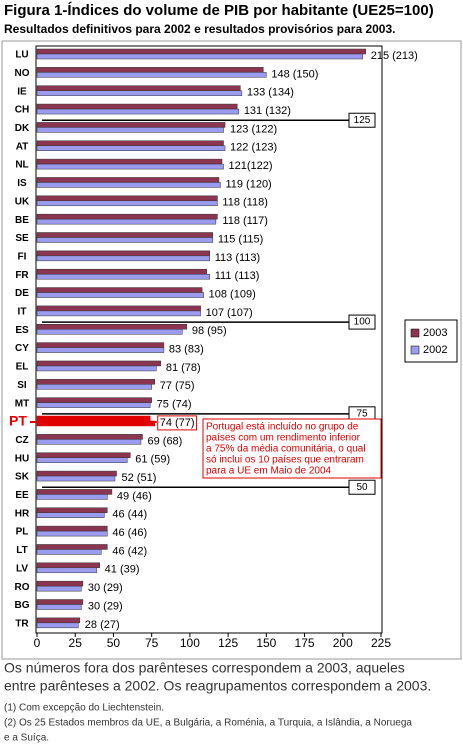 The height and width of the screenshot is (747, 463). What do you see at coordinates (22, 458) in the screenshot?
I see `category-label: HU` at bounding box center [22, 458].